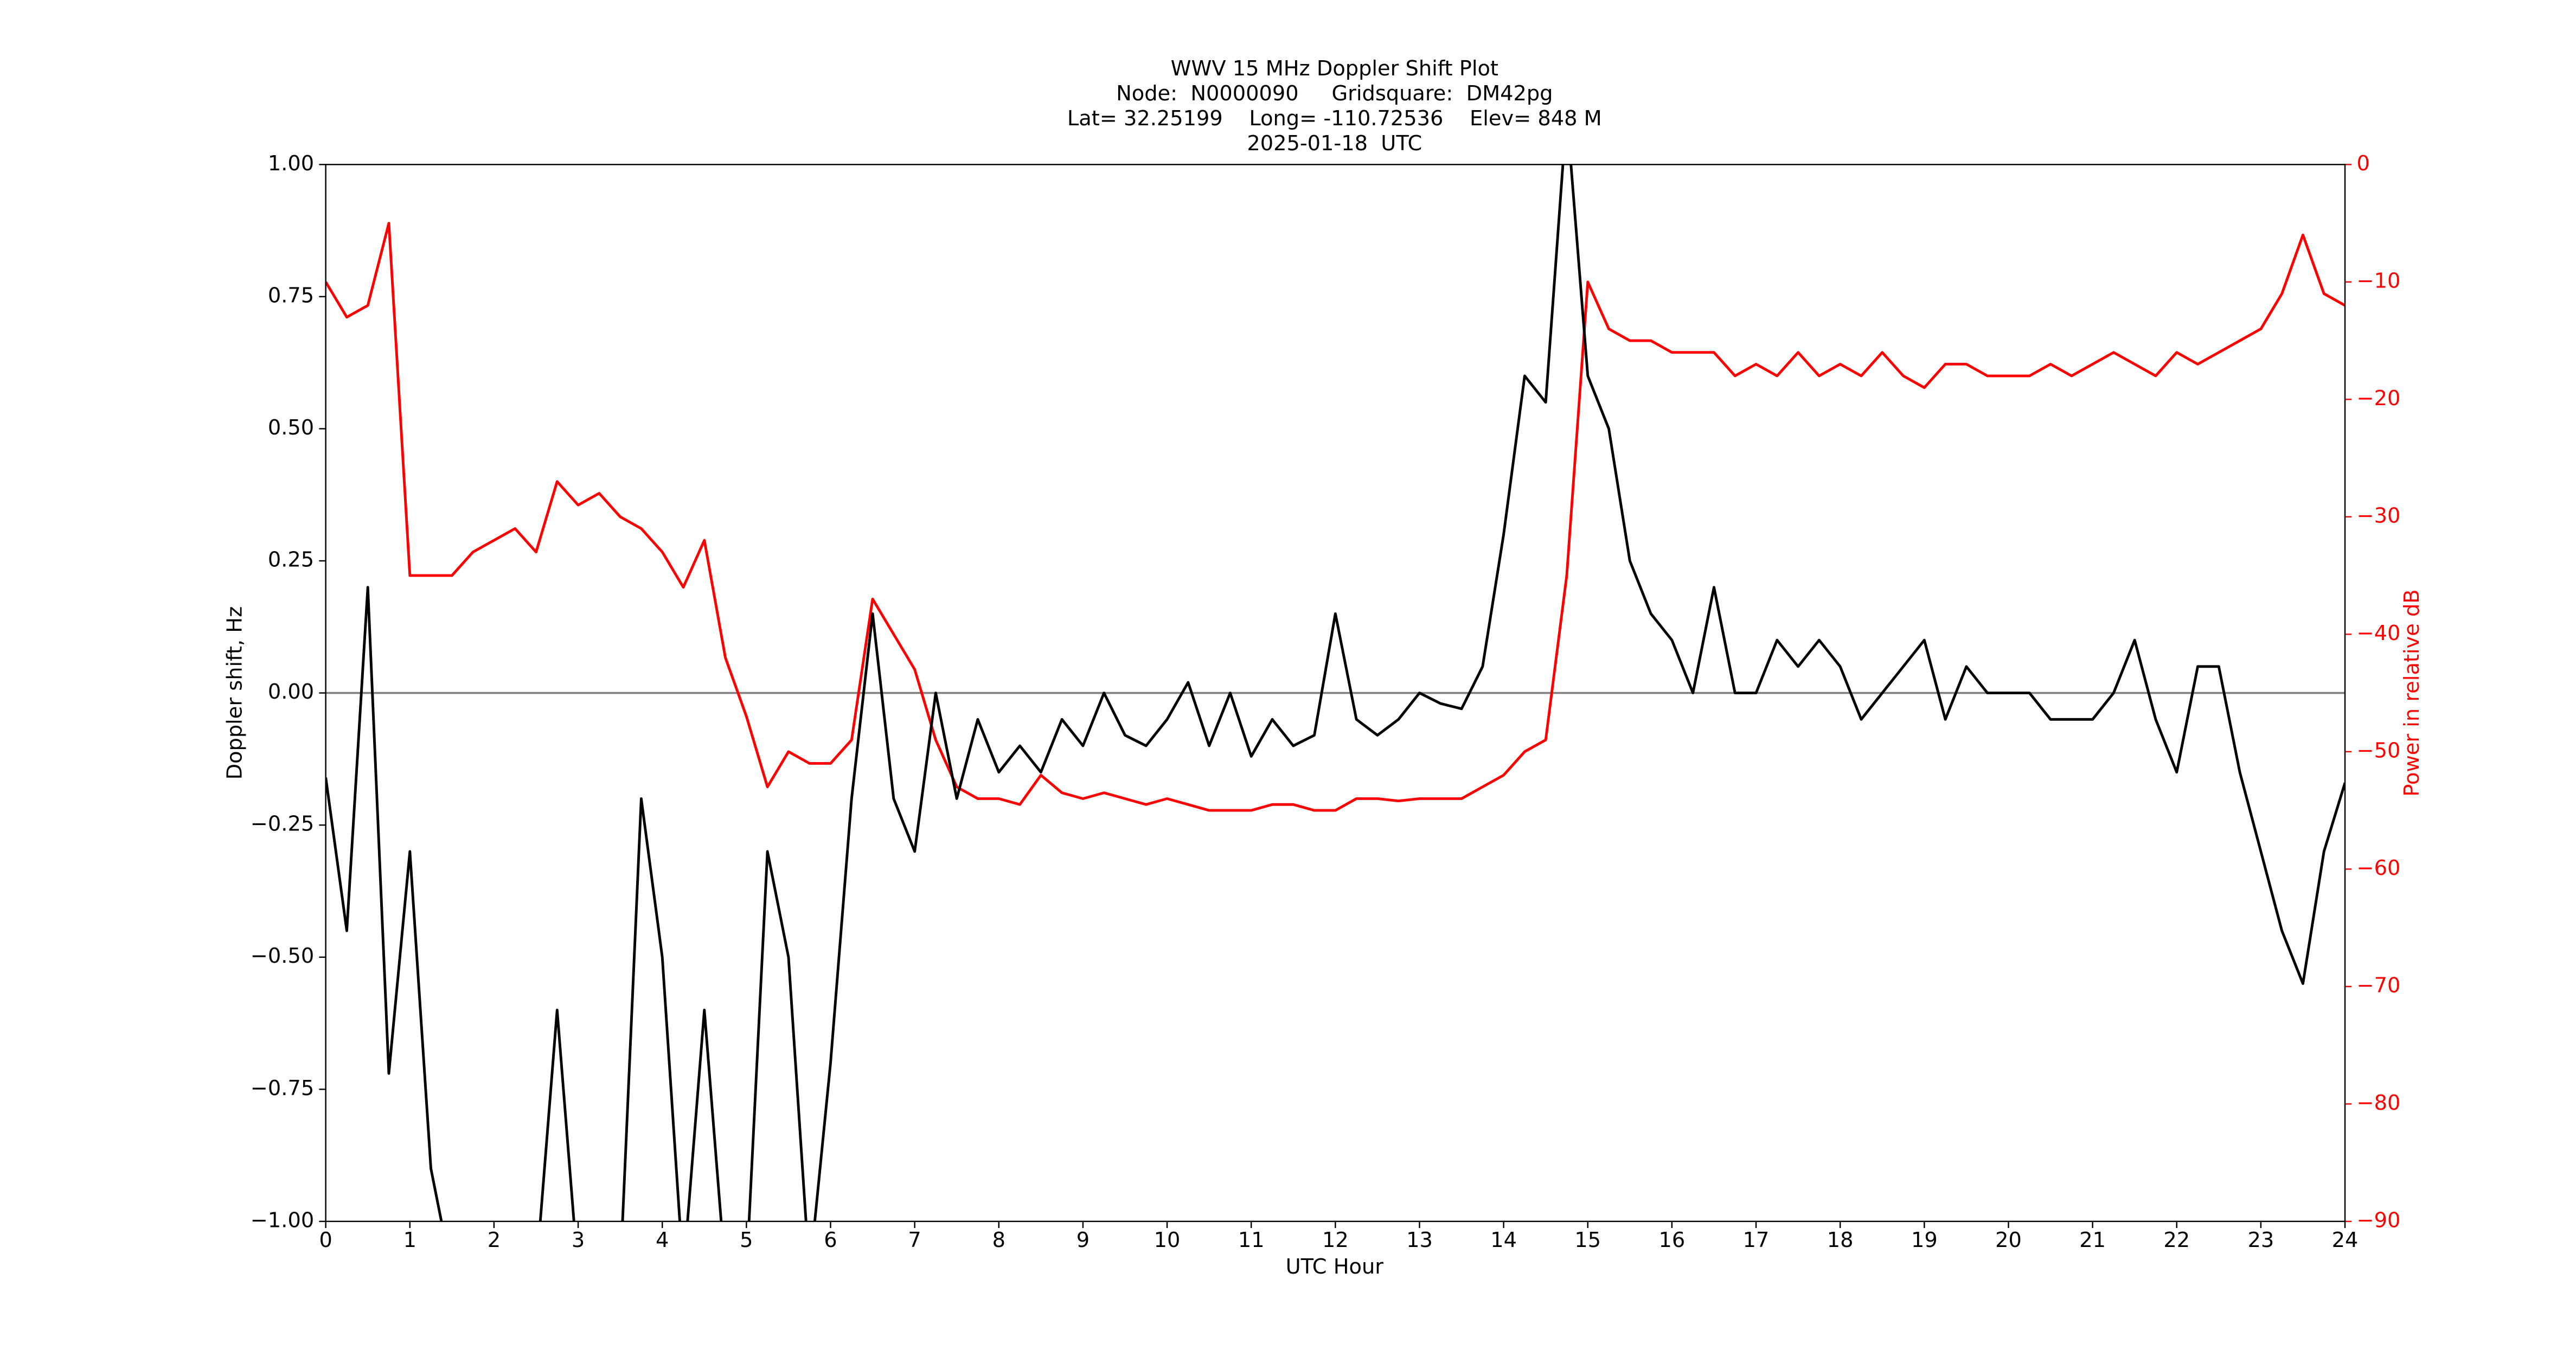 Image resolution: width=2576 pixels, height=1356 pixels. I want to click on y2-tick-label: −60, so click(2378, 868).